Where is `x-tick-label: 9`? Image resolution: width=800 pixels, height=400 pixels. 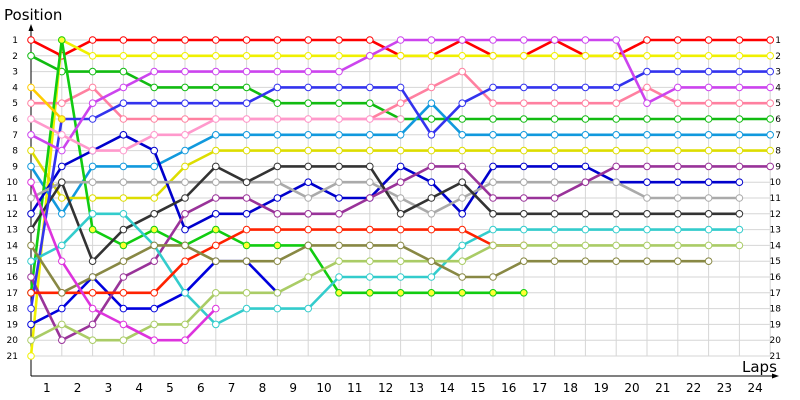 x-tick-label: 9 is located at coordinates (293, 388).